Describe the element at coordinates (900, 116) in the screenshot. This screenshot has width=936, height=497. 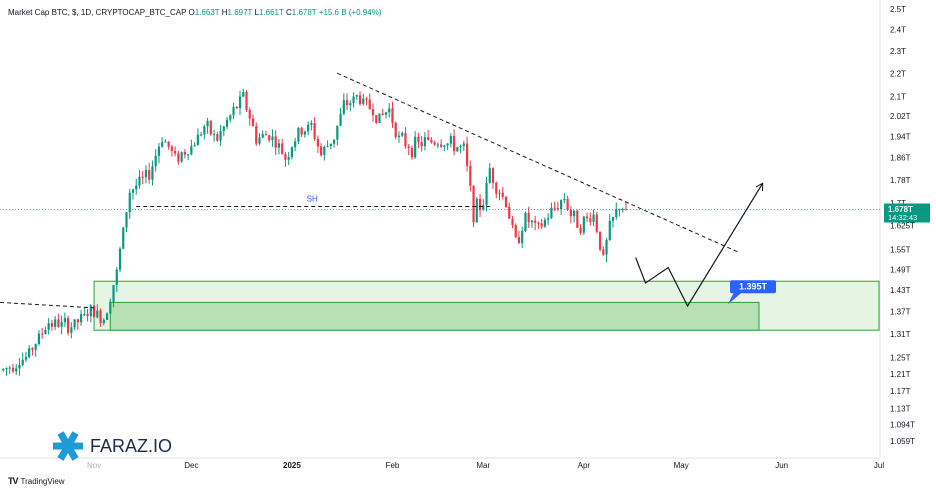
I see `price-tick-label: 2.02T` at that location.